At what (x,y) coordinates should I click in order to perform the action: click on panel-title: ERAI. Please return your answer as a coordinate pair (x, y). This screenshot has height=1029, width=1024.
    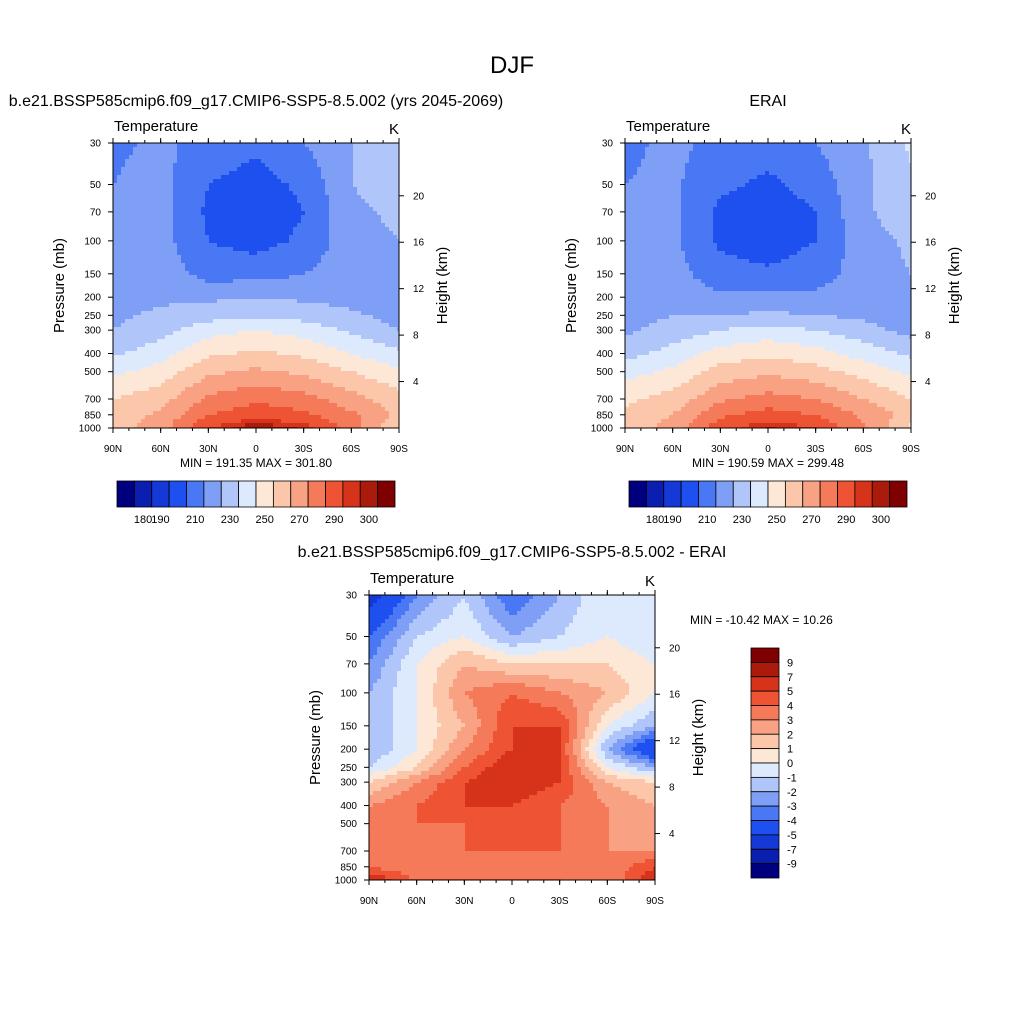
    Looking at the image, I should click on (767, 101).